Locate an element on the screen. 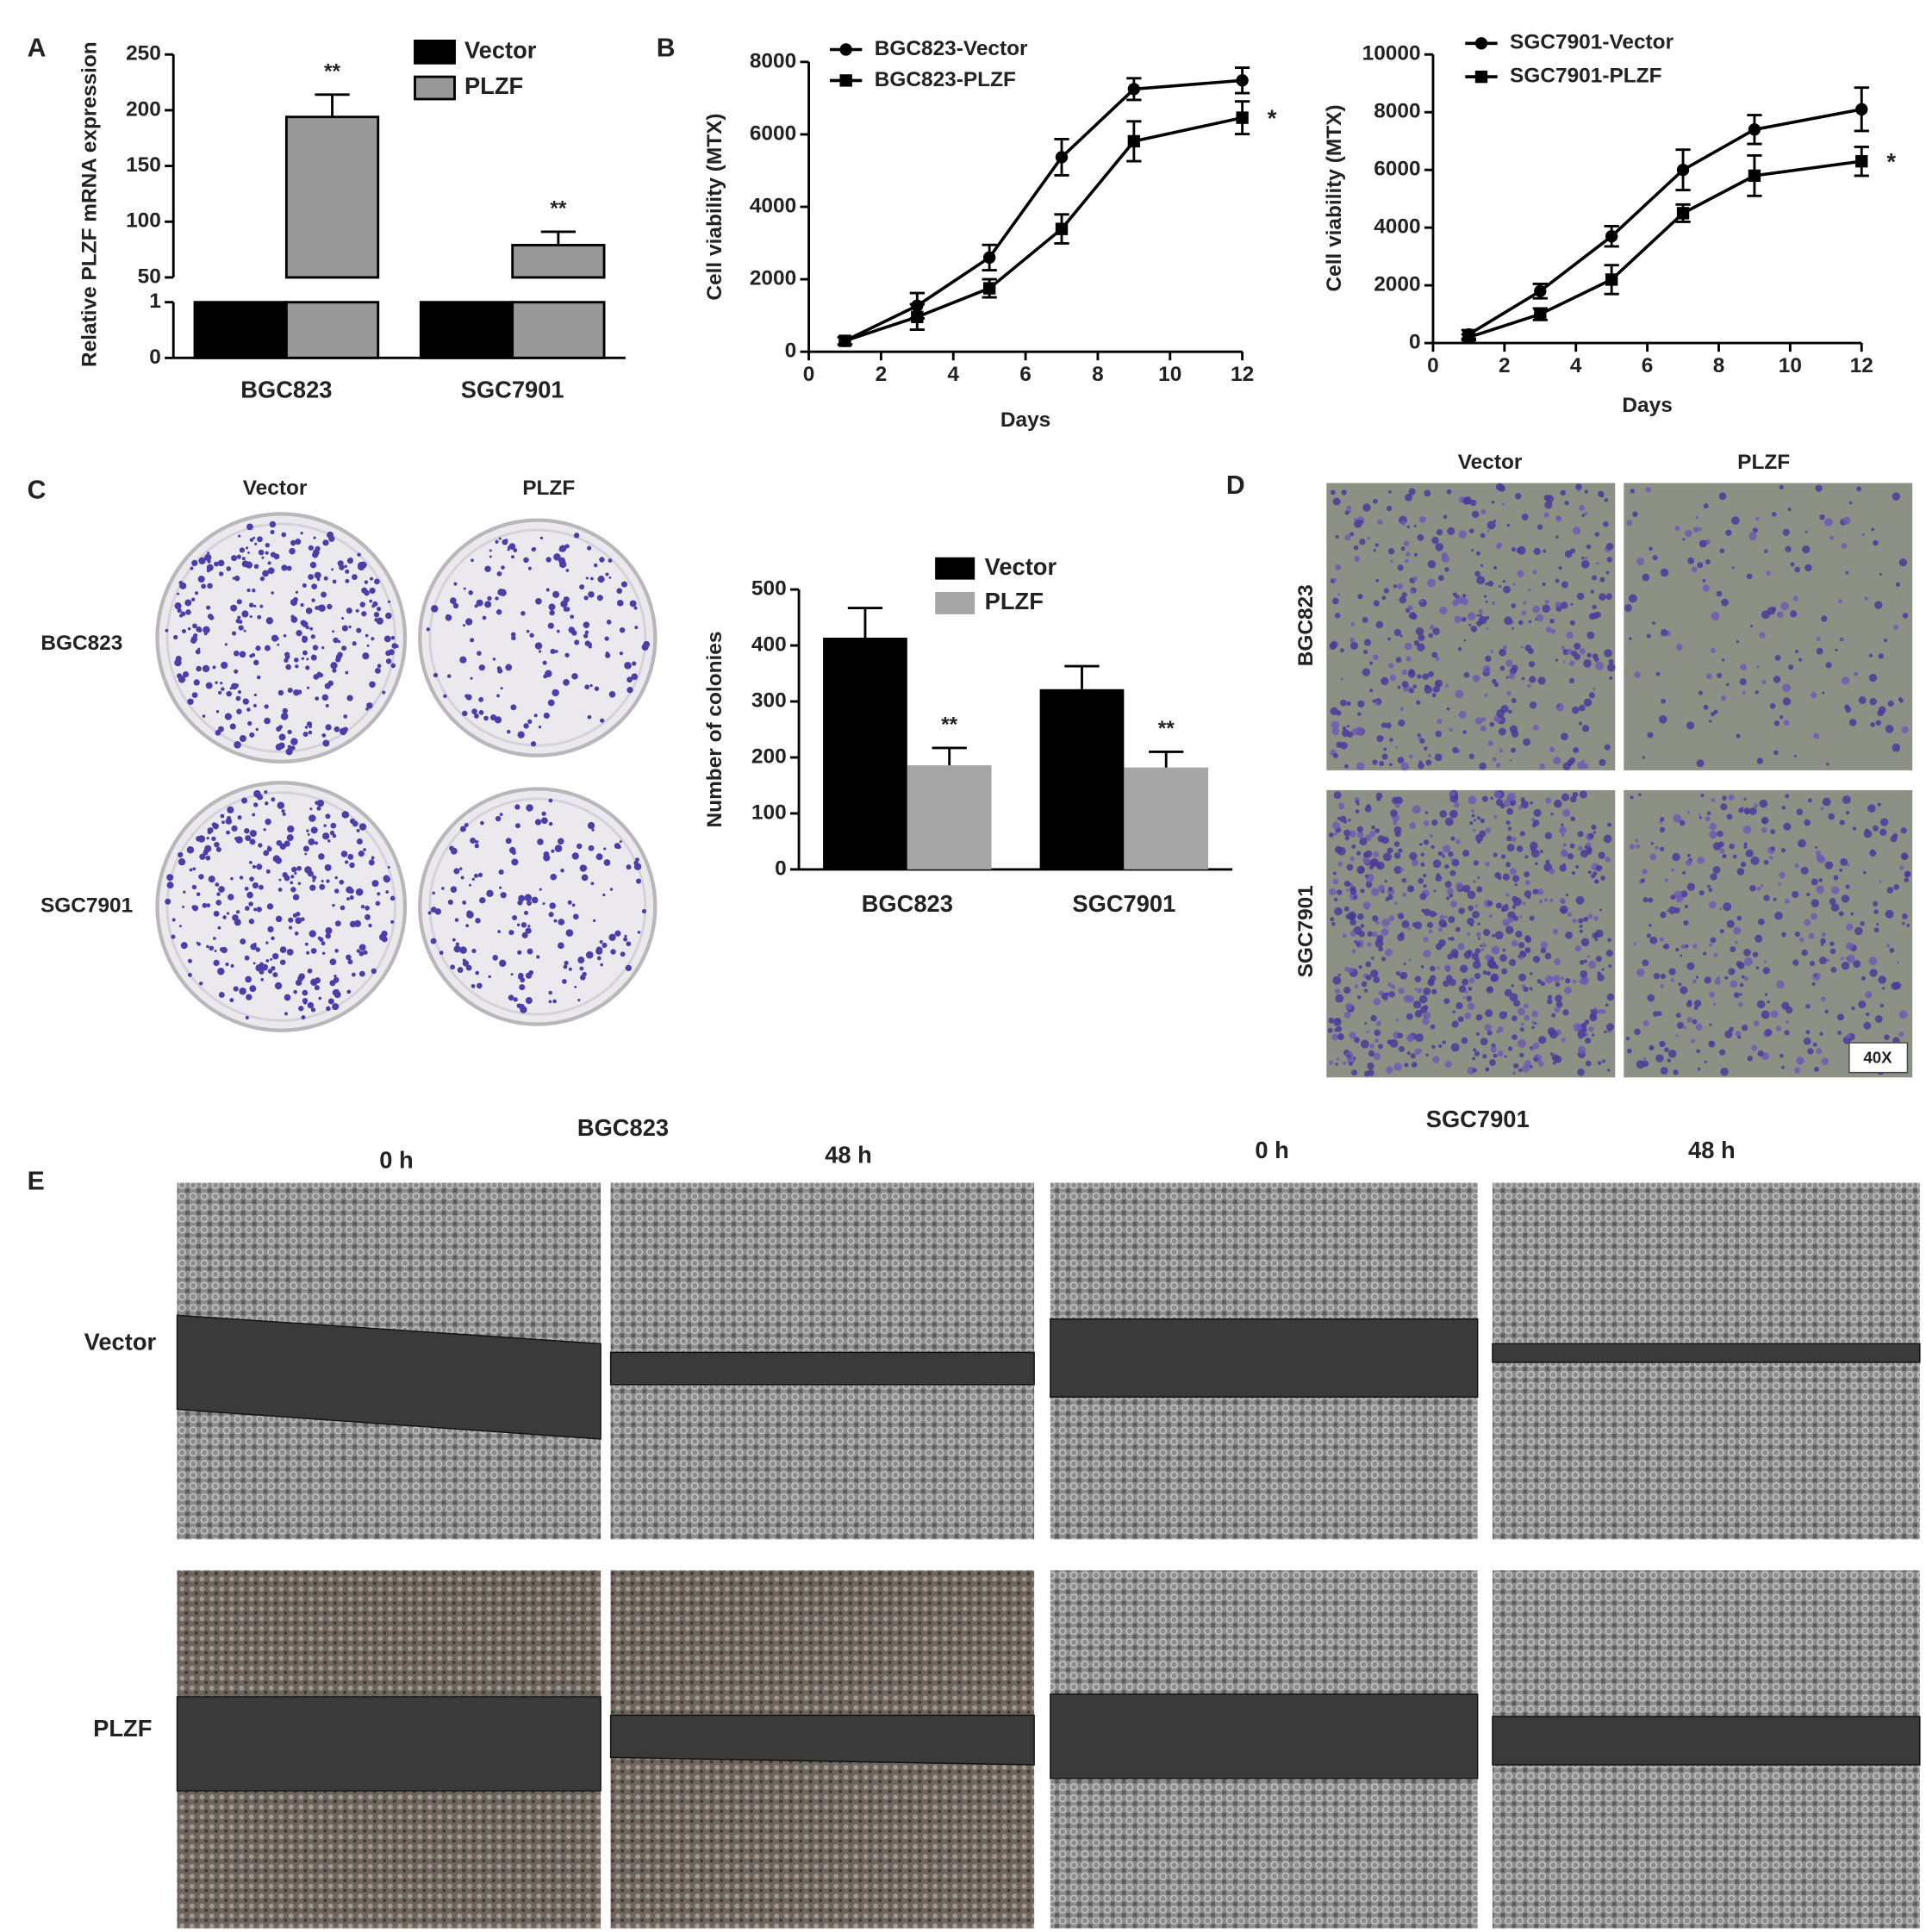 Image resolution: width=1926 pixels, height=1932 pixels. legend-label: PLZF is located at coordinates (494, 85).